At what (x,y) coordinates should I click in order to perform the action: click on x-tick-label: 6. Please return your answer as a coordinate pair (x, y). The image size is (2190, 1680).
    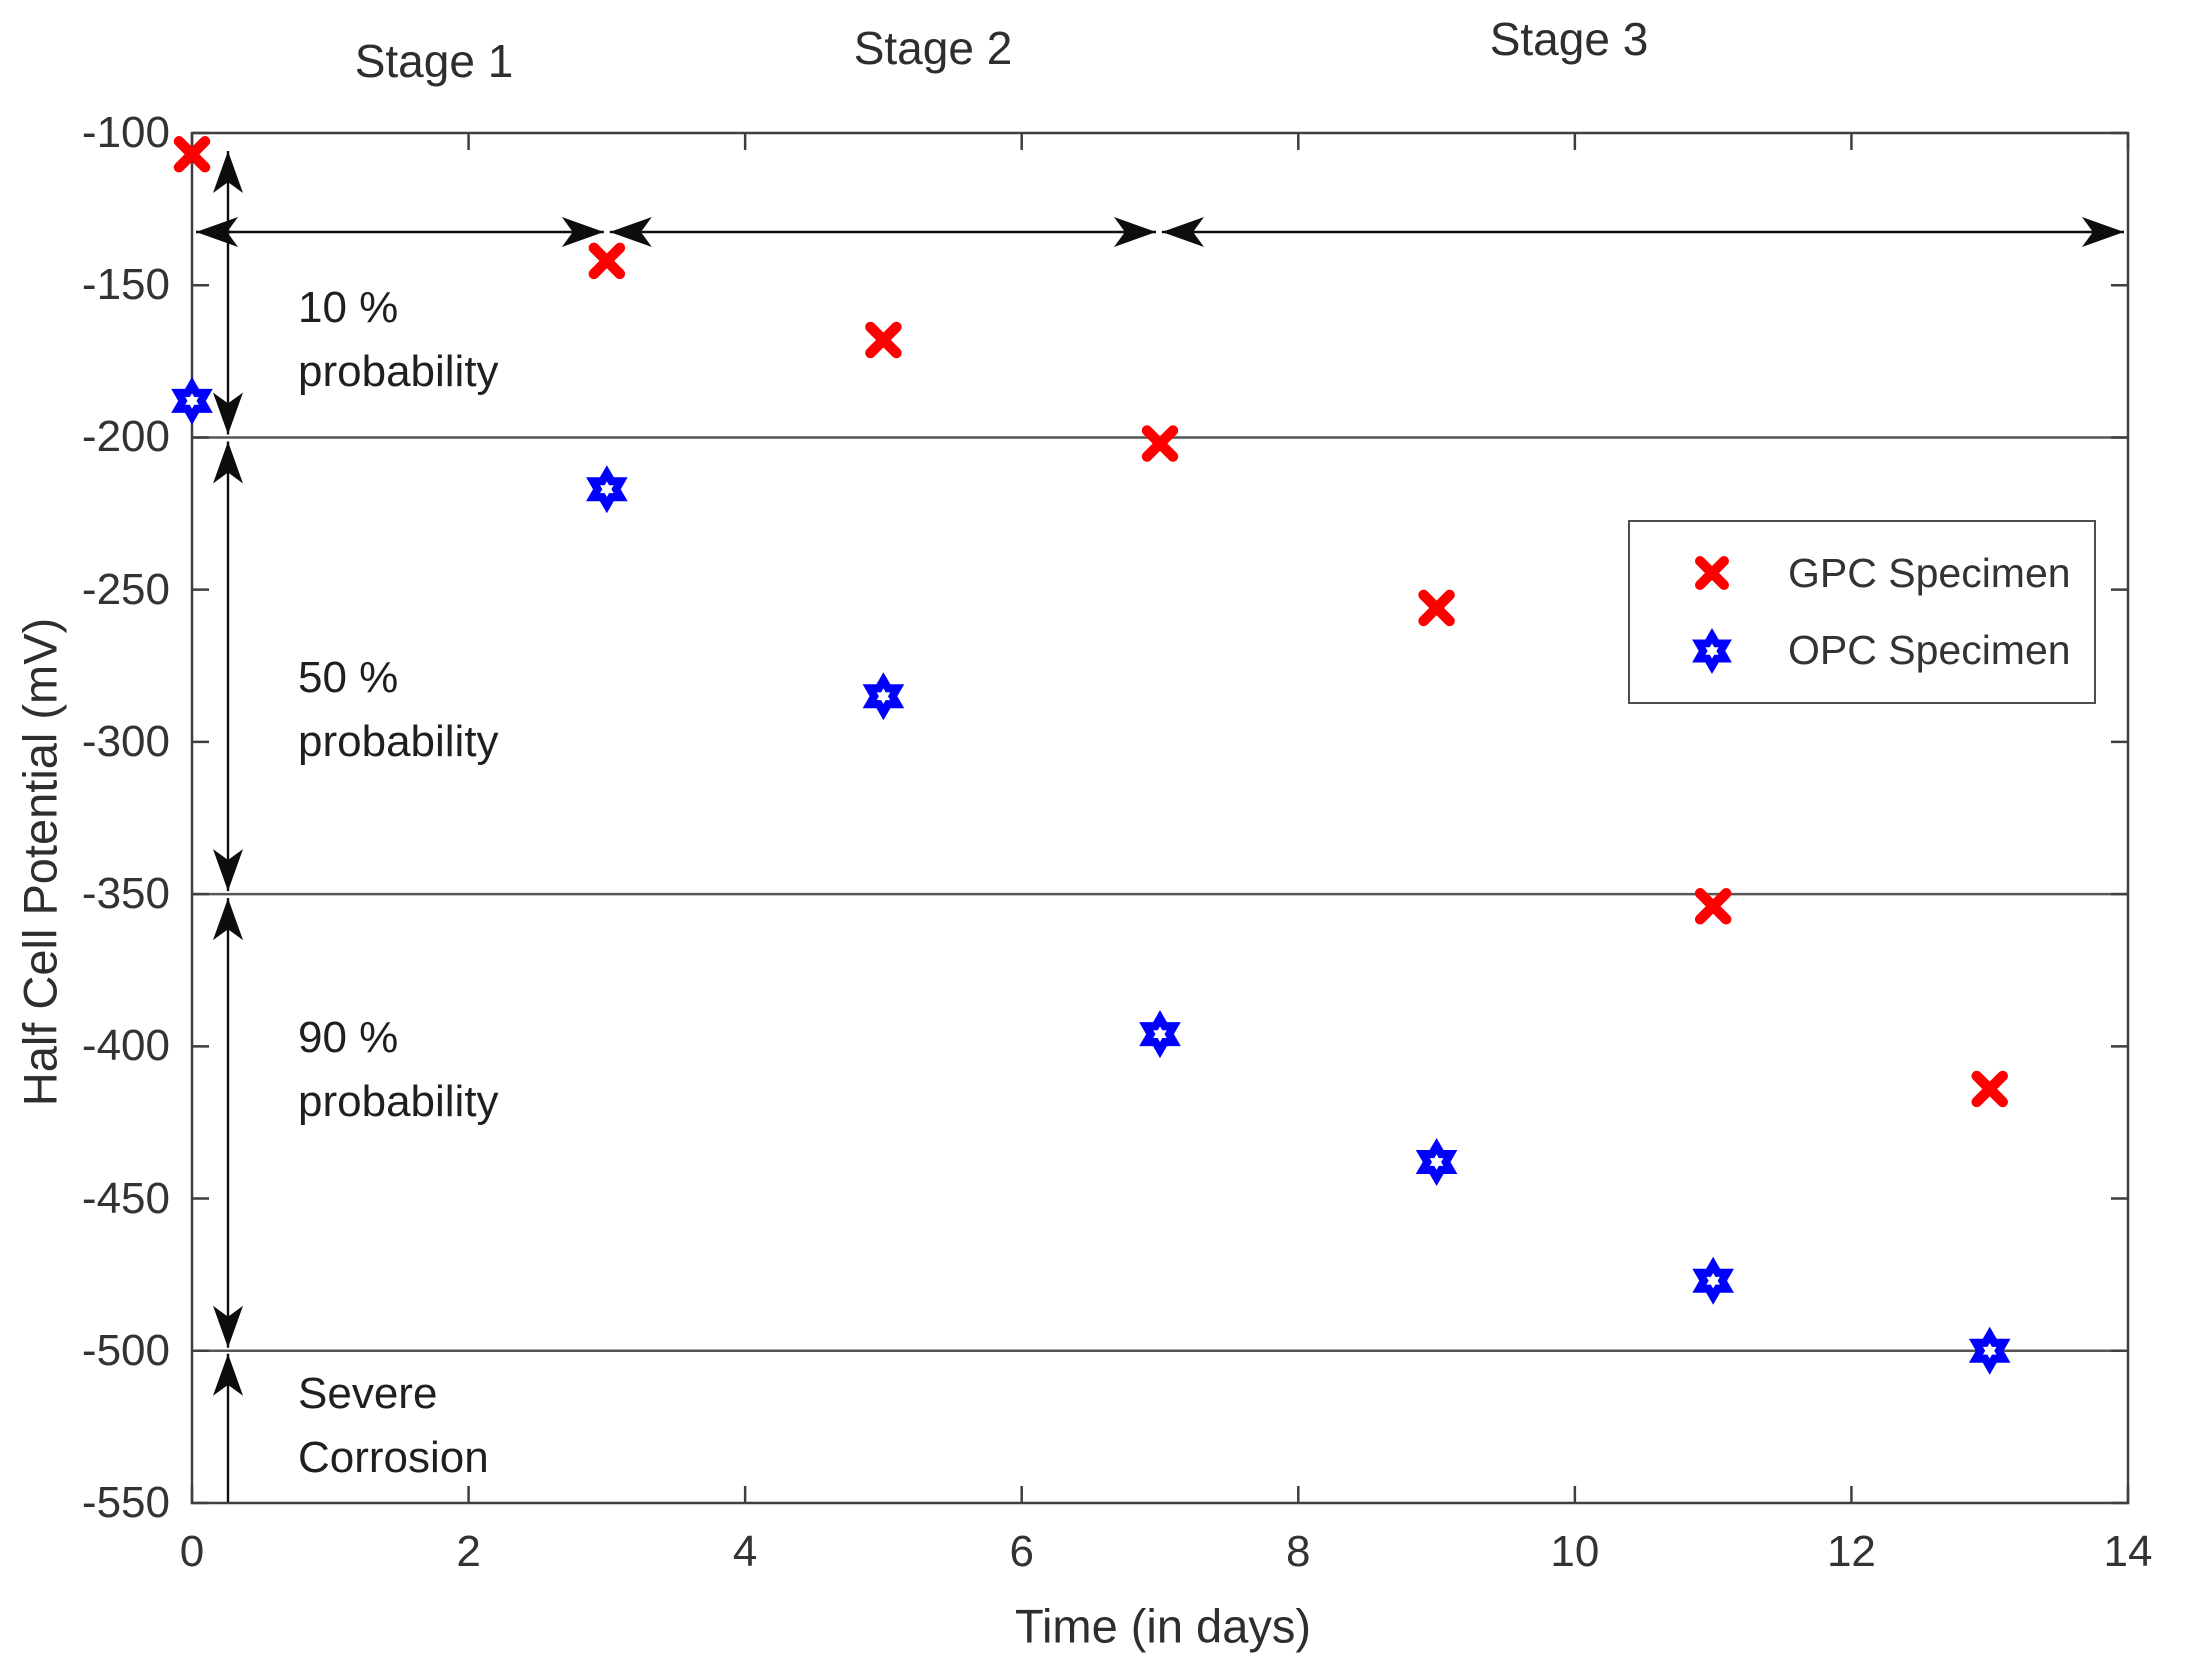
    Looking at the image, I should click on (1021, 1551).